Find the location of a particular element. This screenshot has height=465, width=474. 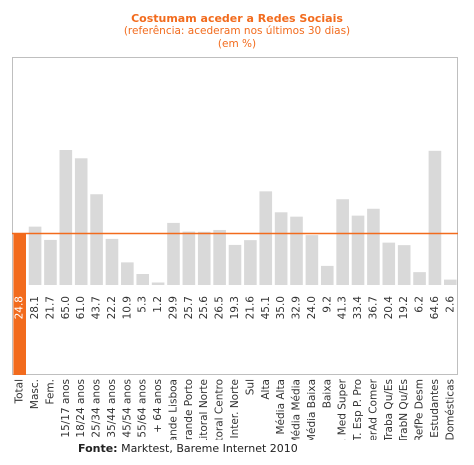

source-note: Fonte: Marktest, Bareme Internet 2010 is located at coordinates (188, 448).